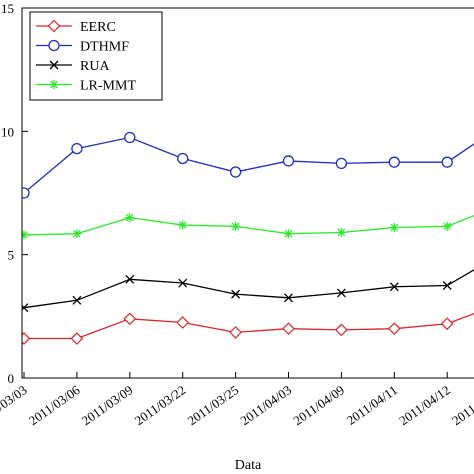 This screenshot has height=474, width=474. What do you see at coordinates (7, 131) in the screenshot?
I see `y-tick-label: 10` at bounding box center [7, 131].